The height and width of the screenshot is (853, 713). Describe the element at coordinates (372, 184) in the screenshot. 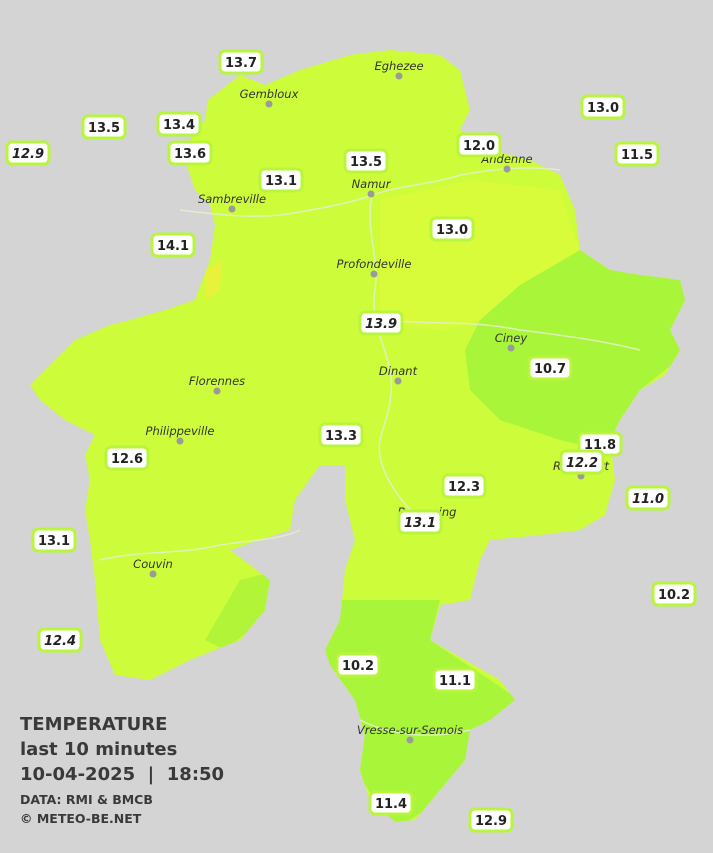

I see `town-label: Namur` at that location.